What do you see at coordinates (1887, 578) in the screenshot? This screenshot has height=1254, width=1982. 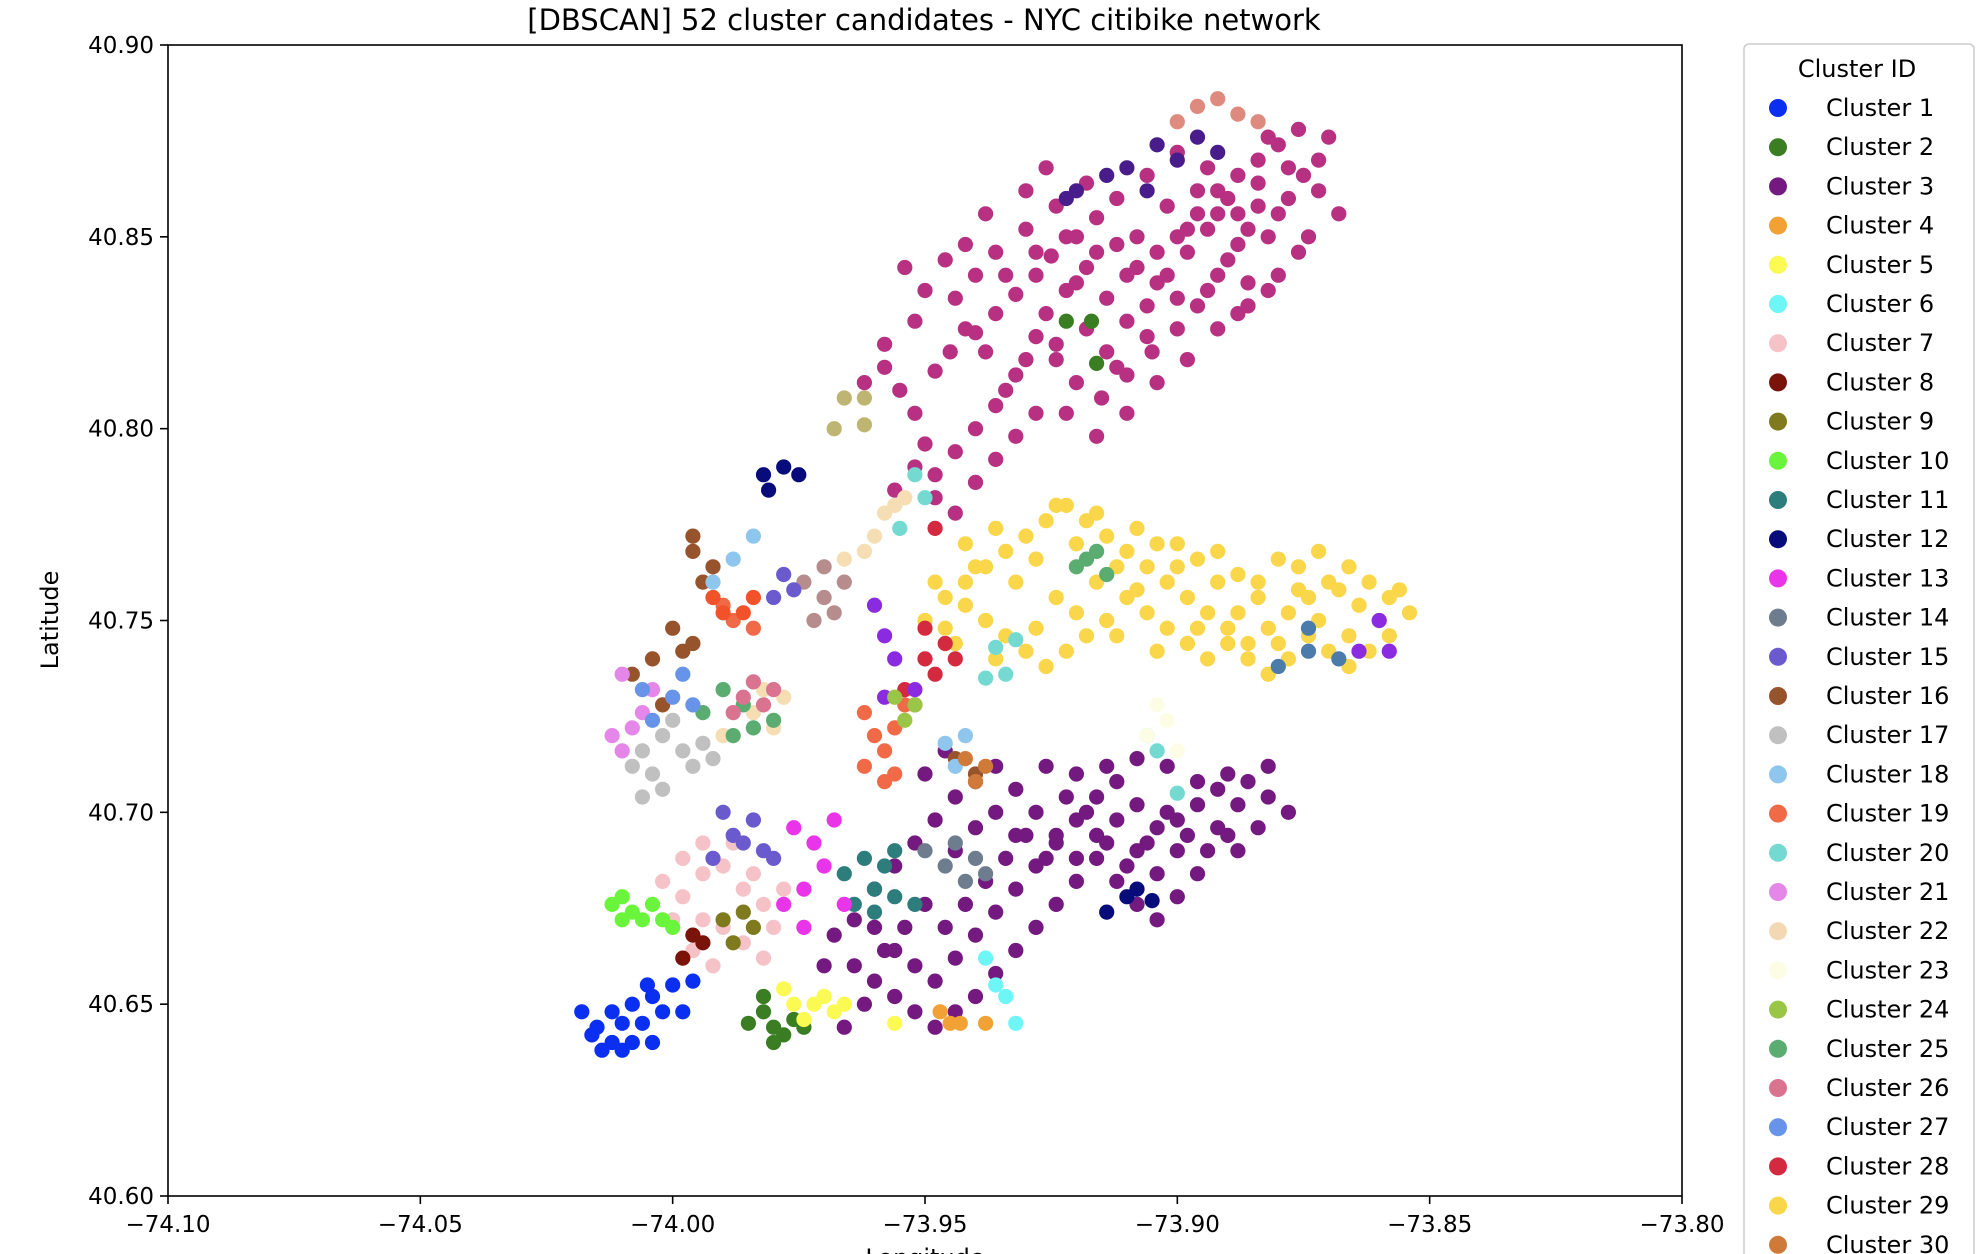 I see `legend-label: Cluster 13` at bounding box center [1887, 578].